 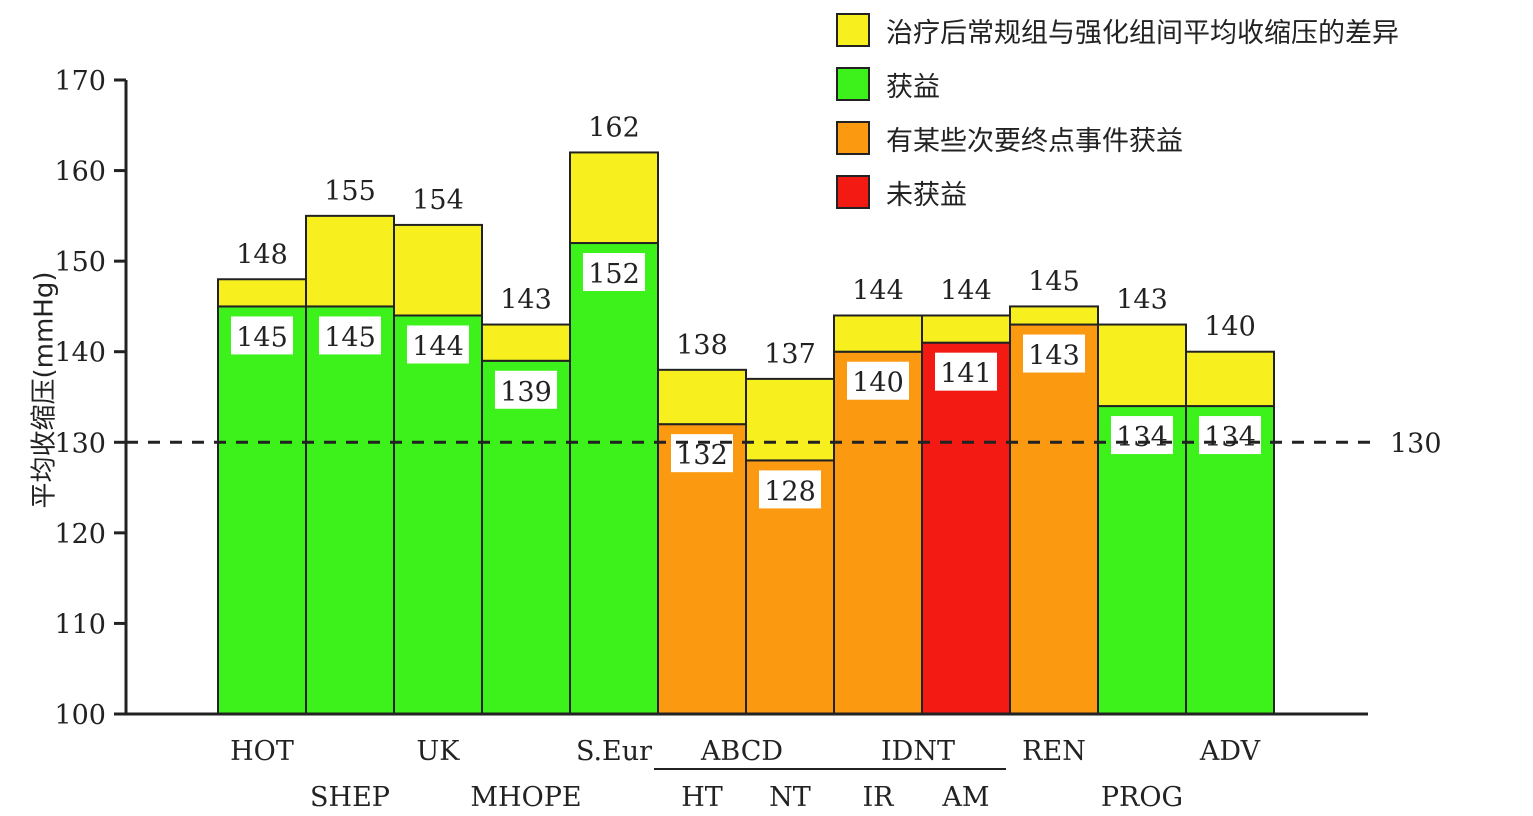 I want to click on x-label-HOT: HOT, so click(x=262, y=751).